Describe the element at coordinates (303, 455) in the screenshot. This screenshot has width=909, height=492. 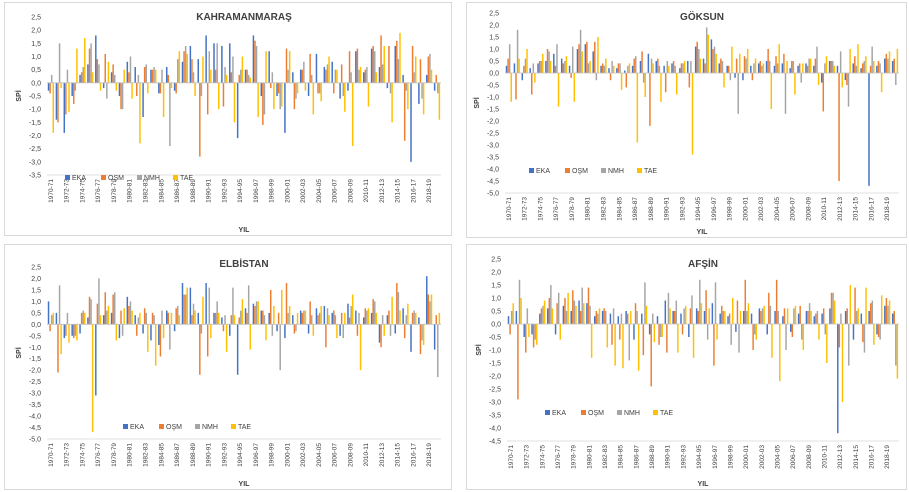
I see `x-tick-label: 2002-03` at that location.